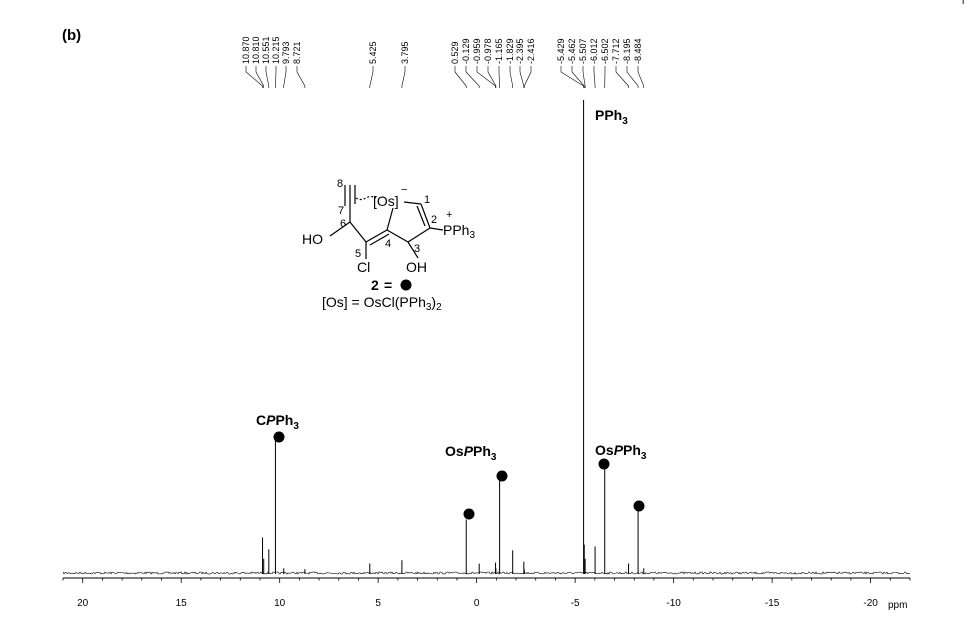 This screenshot has width=974, height=618. What do you see at coordinates (616, 51) in the screenshot?
I see `peak-label: -7.712` at bounding box center [616, 51].